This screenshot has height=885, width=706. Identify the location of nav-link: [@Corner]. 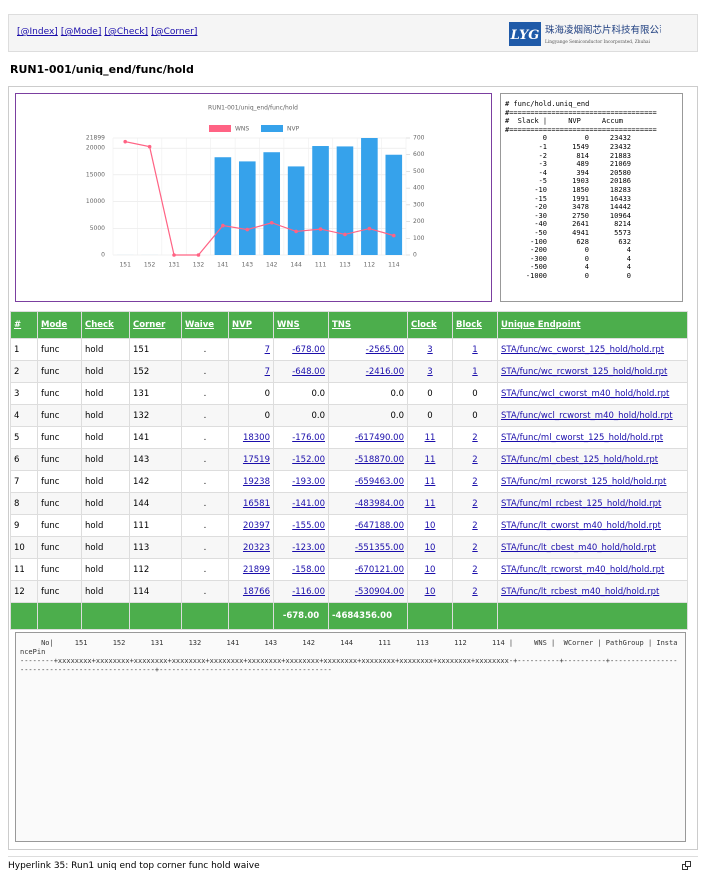
(174, 32).